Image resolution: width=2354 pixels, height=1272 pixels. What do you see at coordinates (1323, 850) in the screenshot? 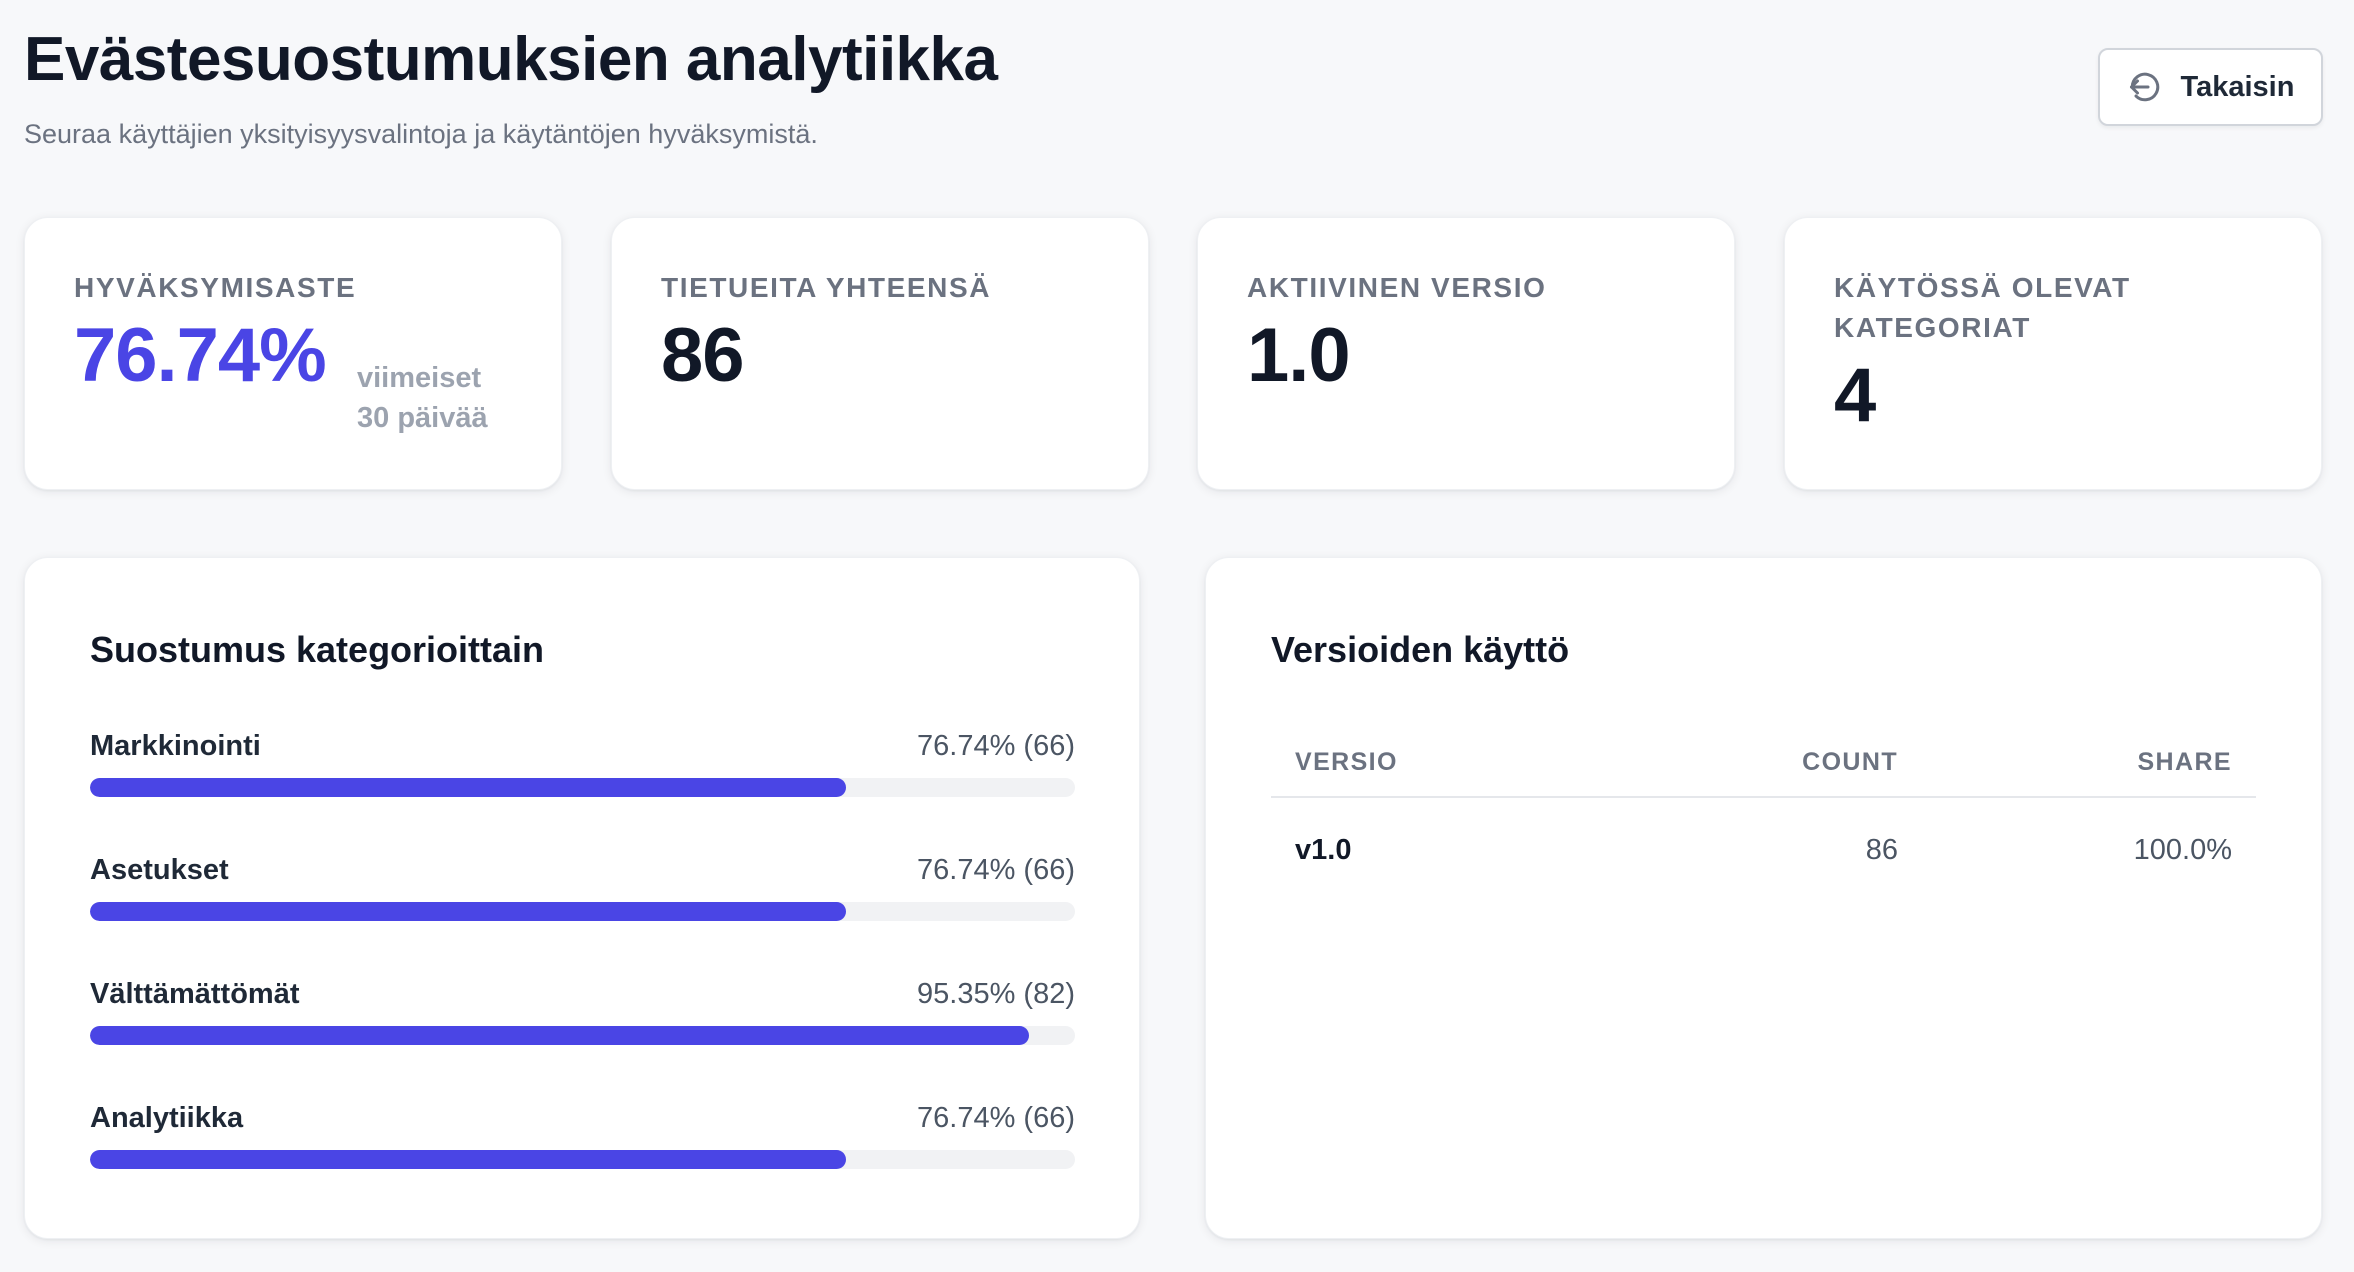
I see `cell-version: v1.0` at bounding box center [1323, 850].